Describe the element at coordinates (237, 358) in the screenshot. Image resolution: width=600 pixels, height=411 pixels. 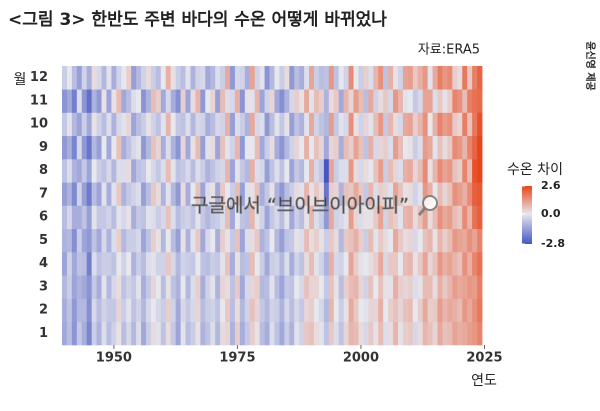
I see `x-tick-label: 1975` at that location.